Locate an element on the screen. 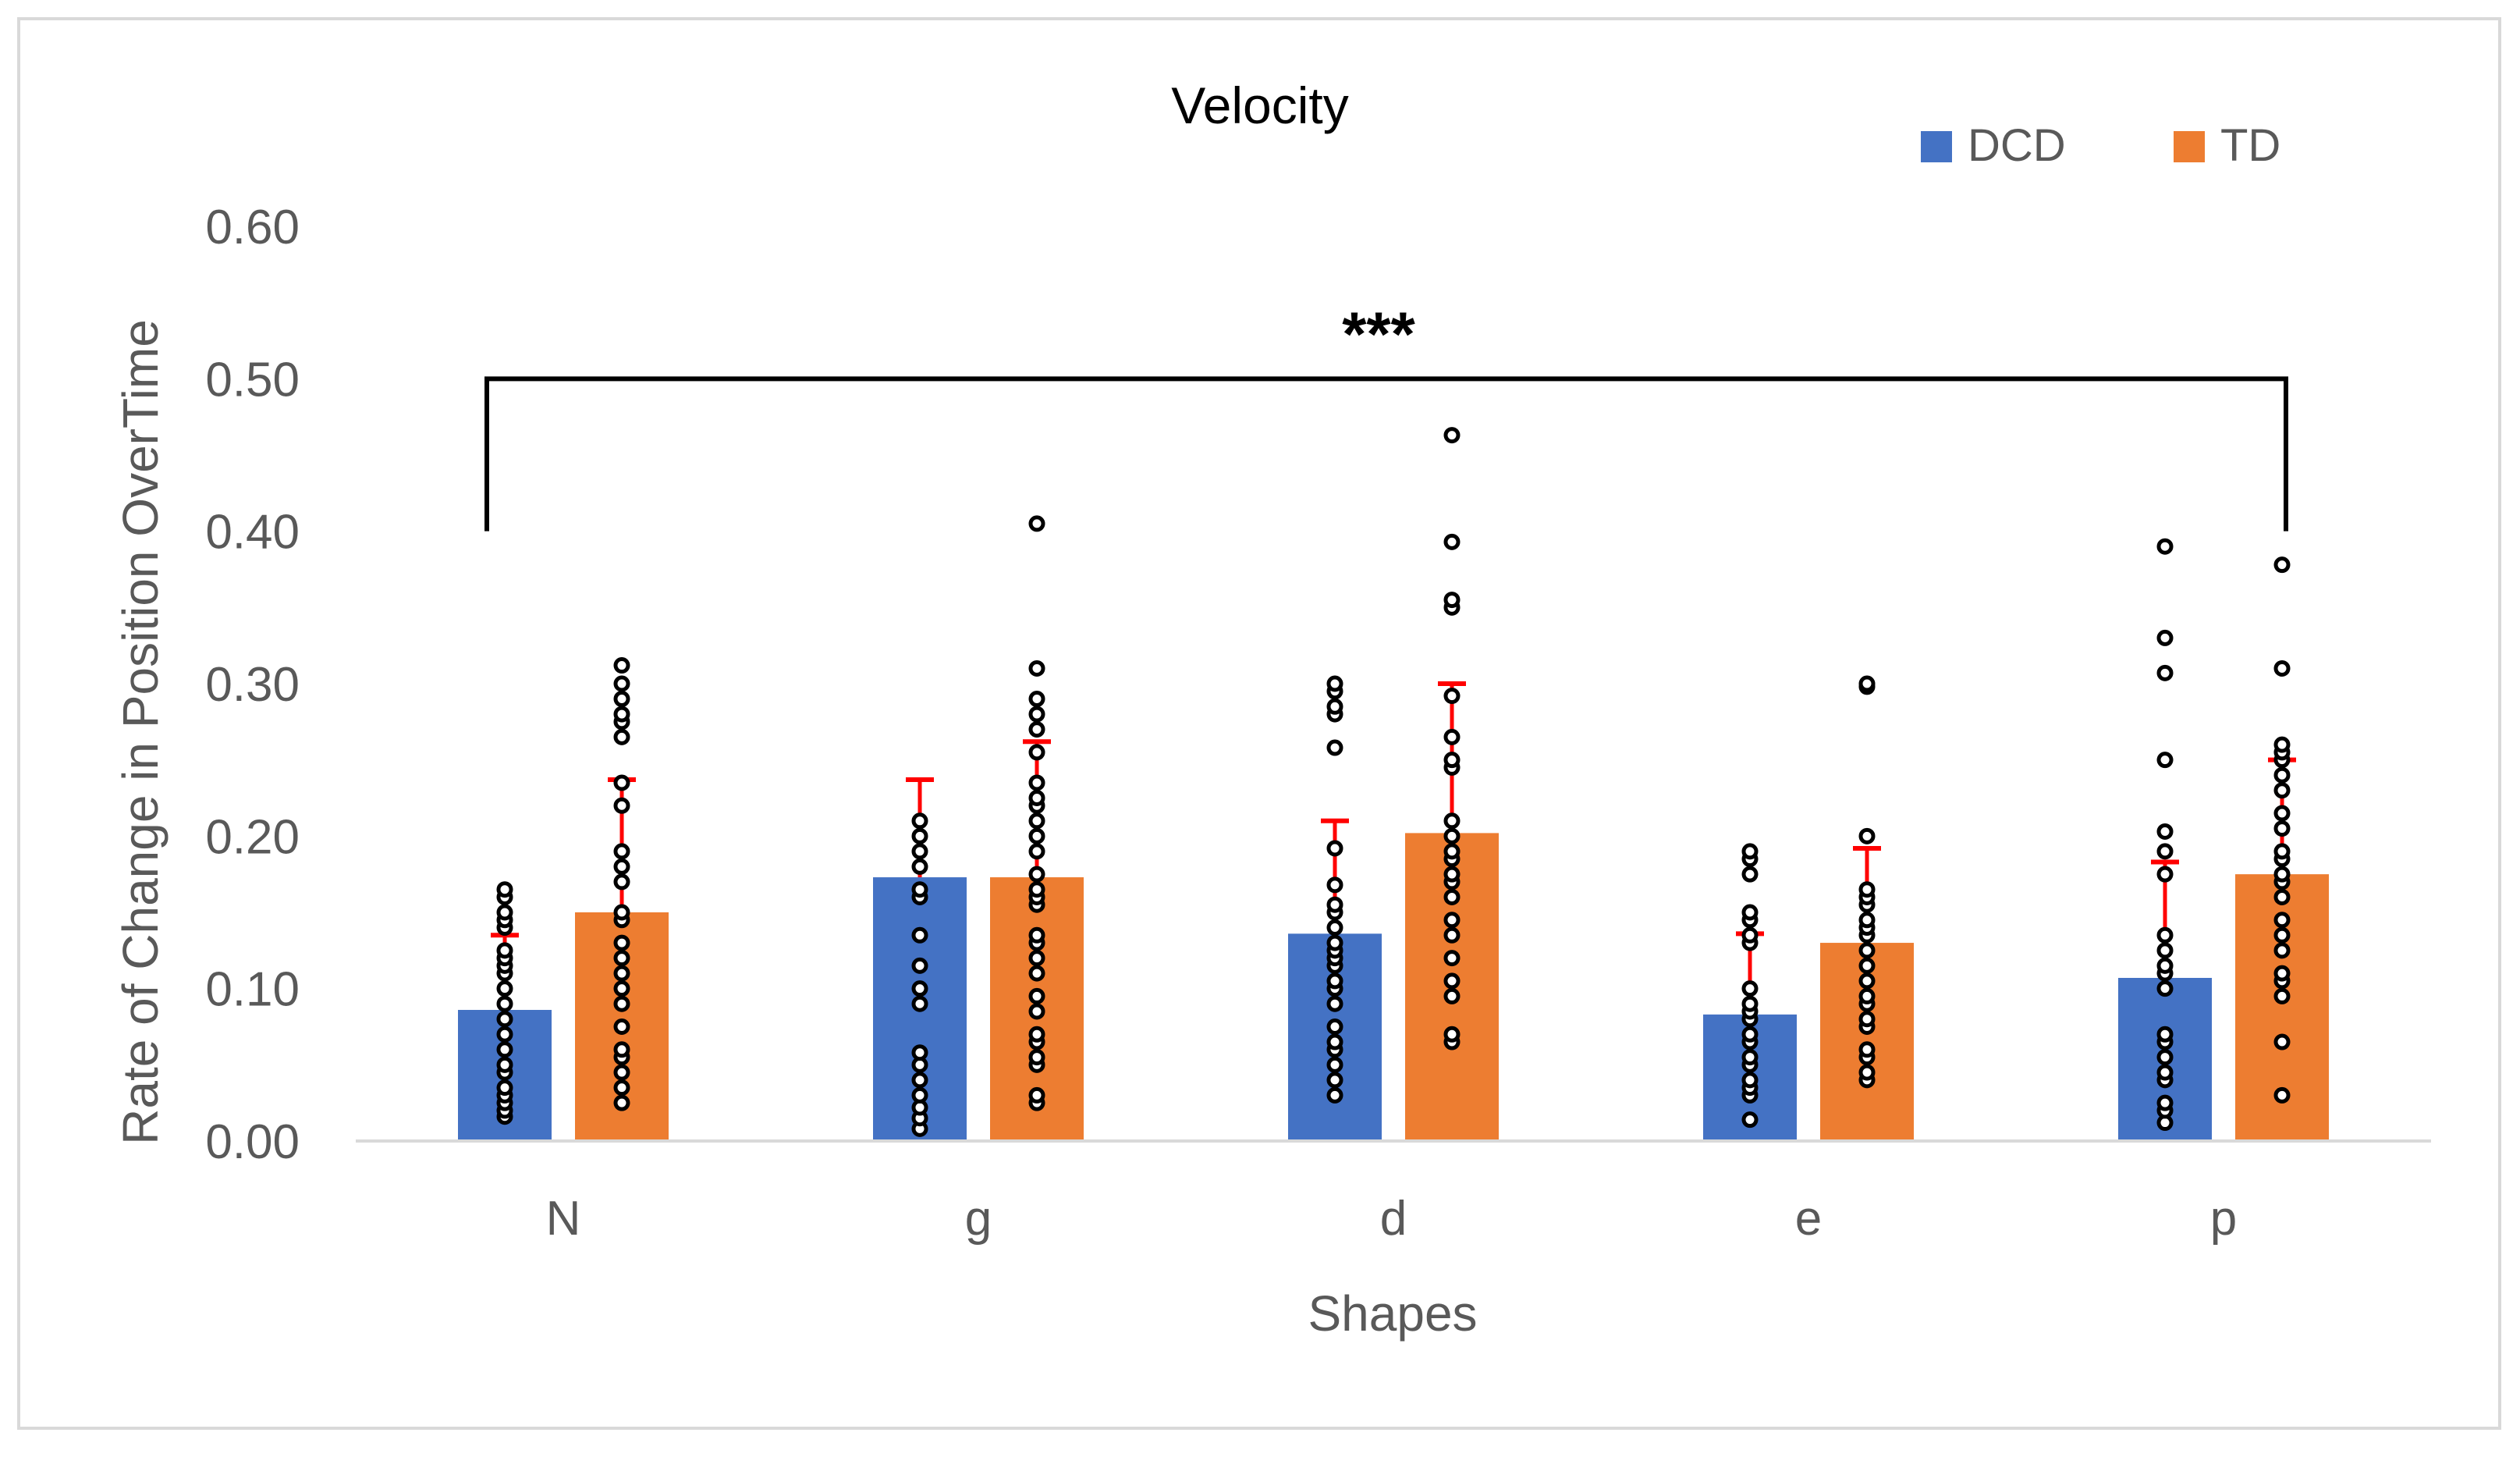 The image size is (2520, 1461). legend-label-dcd: DCD is located at coordinates (2017, 145).